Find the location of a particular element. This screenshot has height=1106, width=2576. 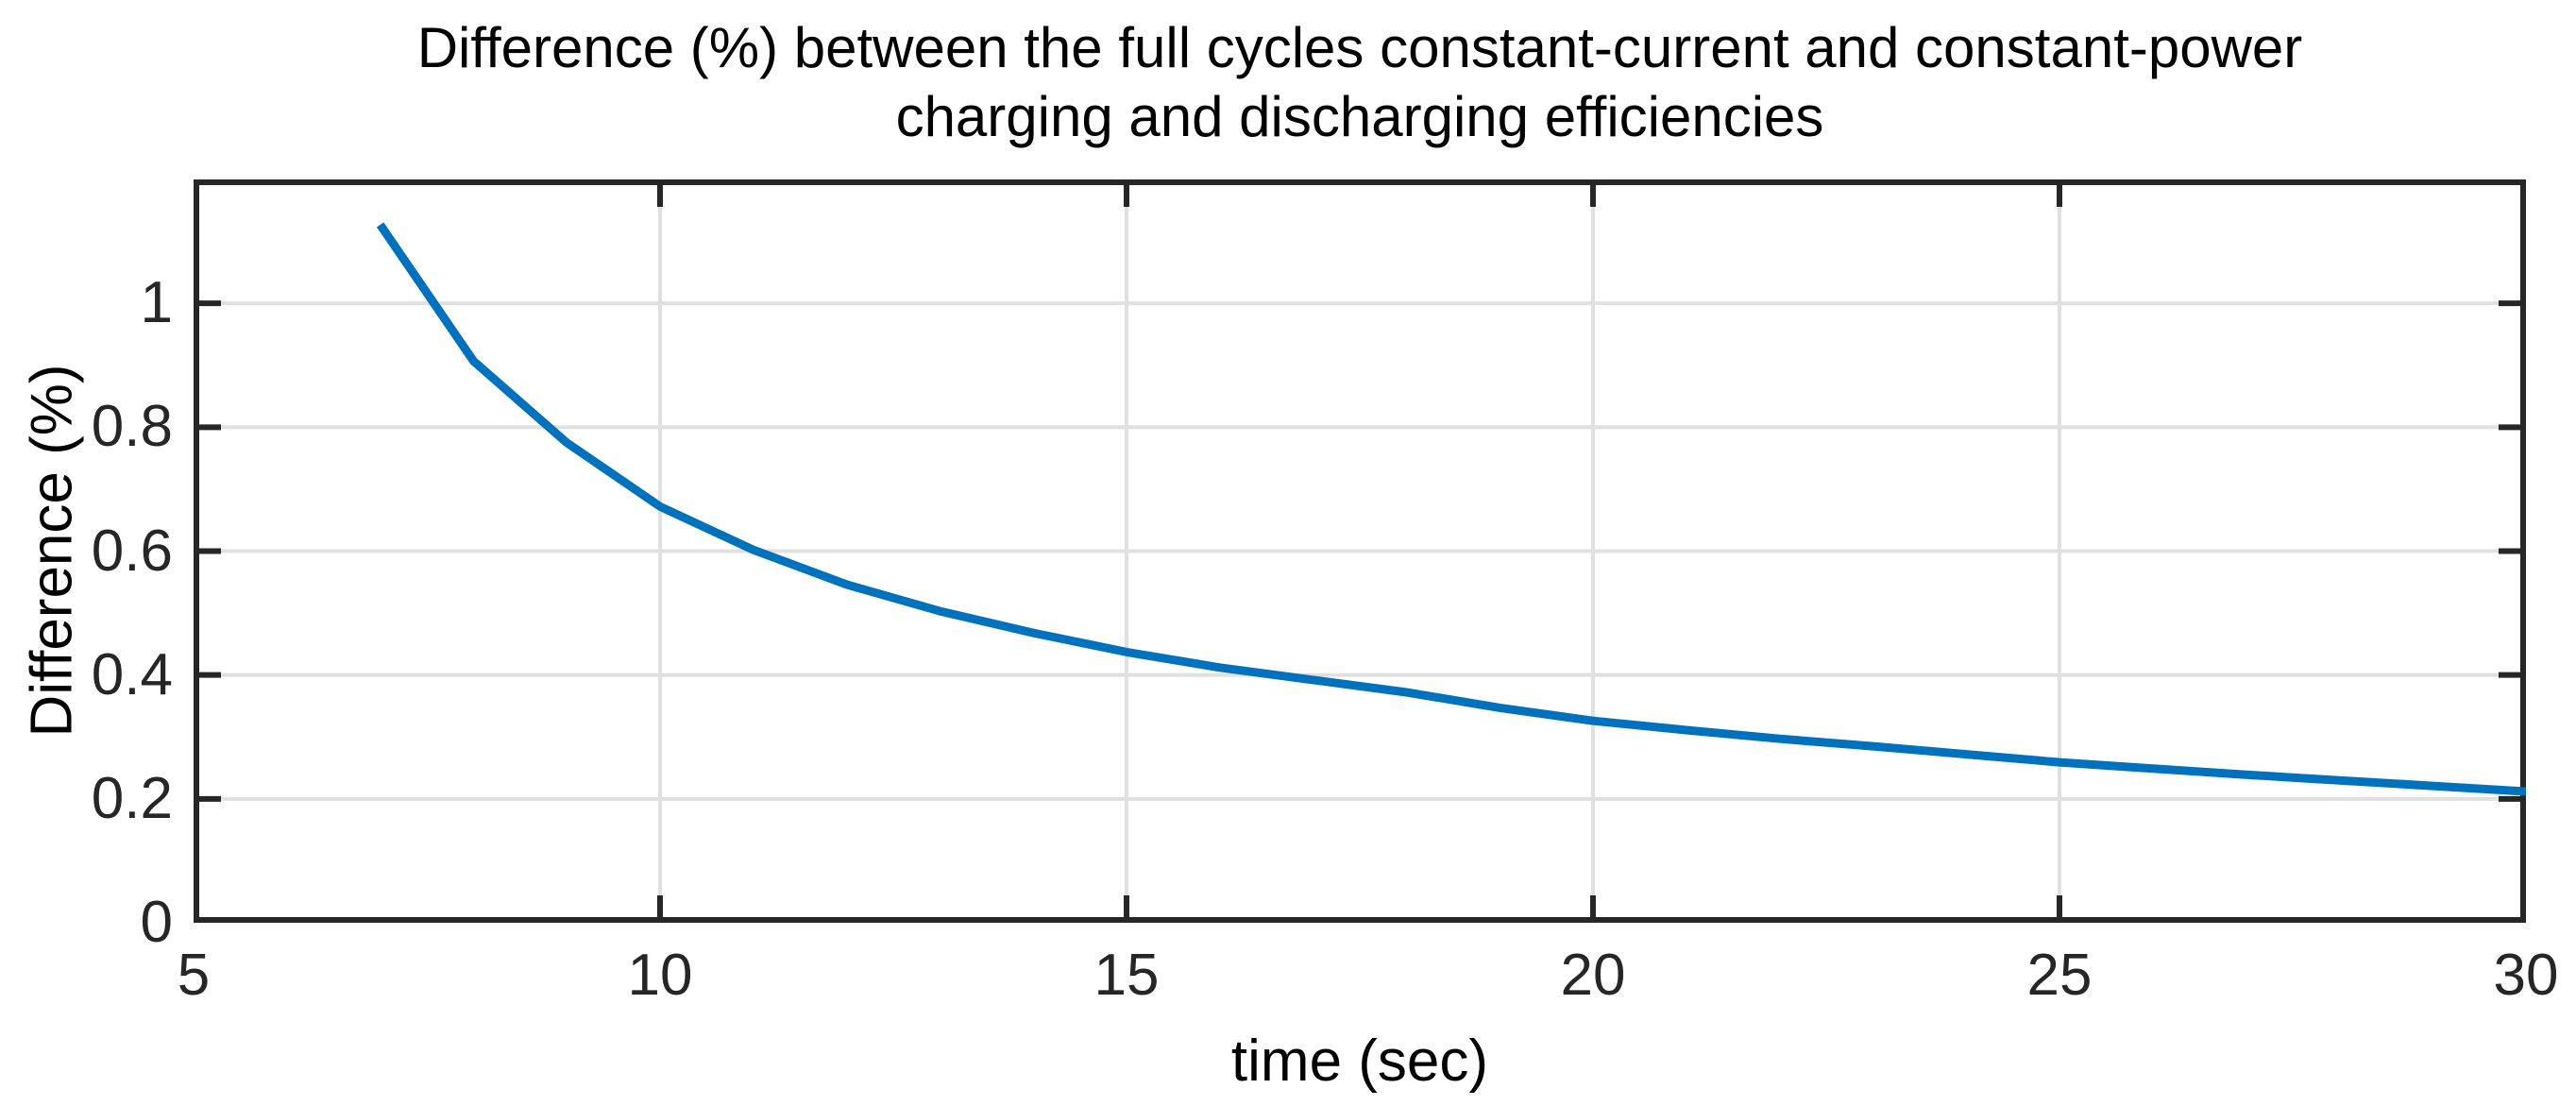

y-tick-label-0-6: 0.6 is located at coordinates (132, 551).